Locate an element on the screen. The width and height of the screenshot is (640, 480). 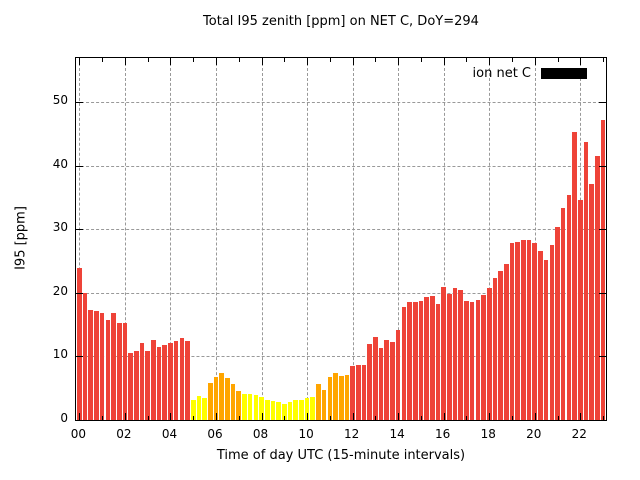
x-tick-label: 22 is located at coordinates (579, 434).